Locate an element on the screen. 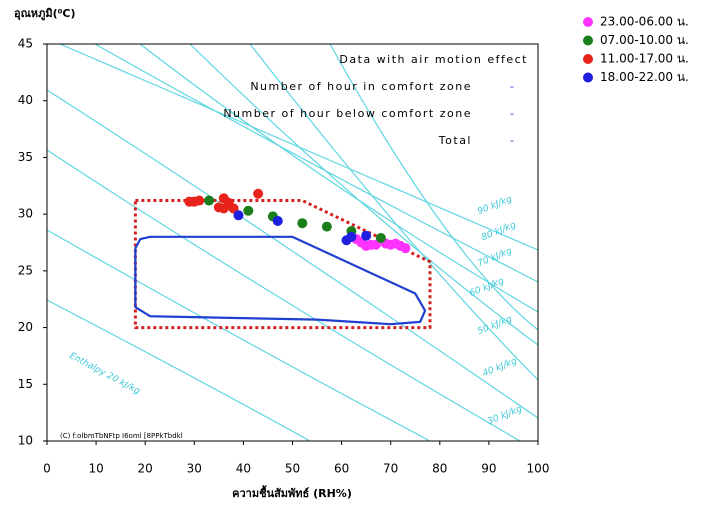 The width and height of the screenshot is (719, 511). y-tick-label: 30 is located at coordinates (25, 214).